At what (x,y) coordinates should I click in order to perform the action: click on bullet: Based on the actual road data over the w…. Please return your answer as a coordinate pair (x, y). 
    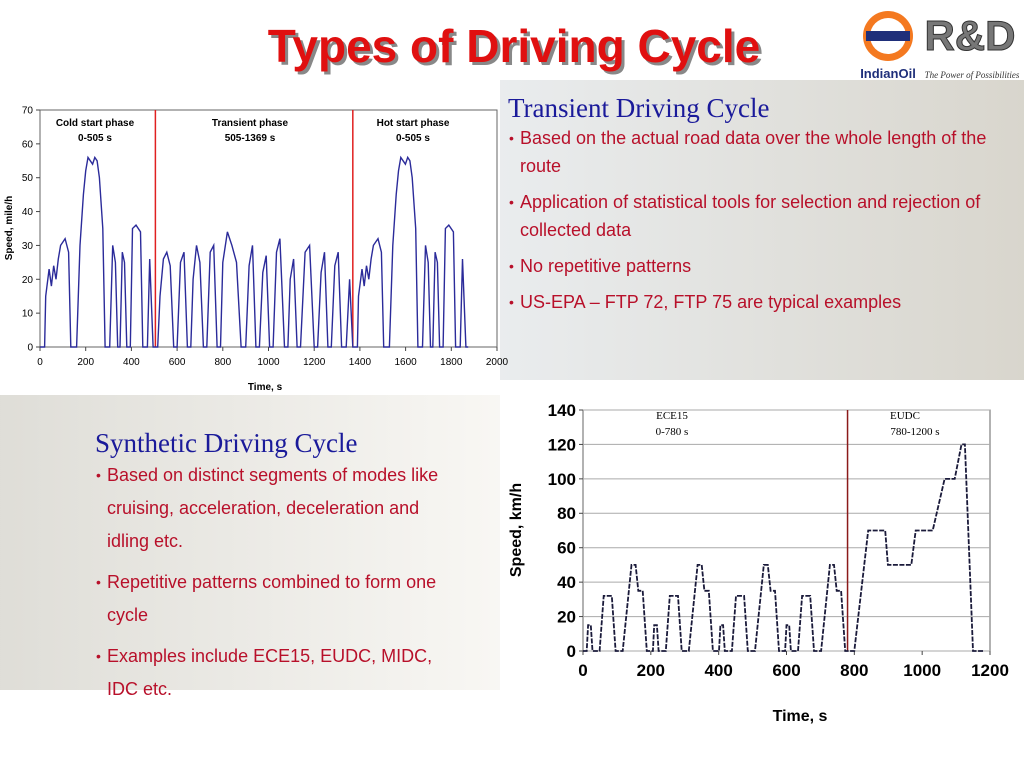
    Looking at the image, I should click on (758, 152).